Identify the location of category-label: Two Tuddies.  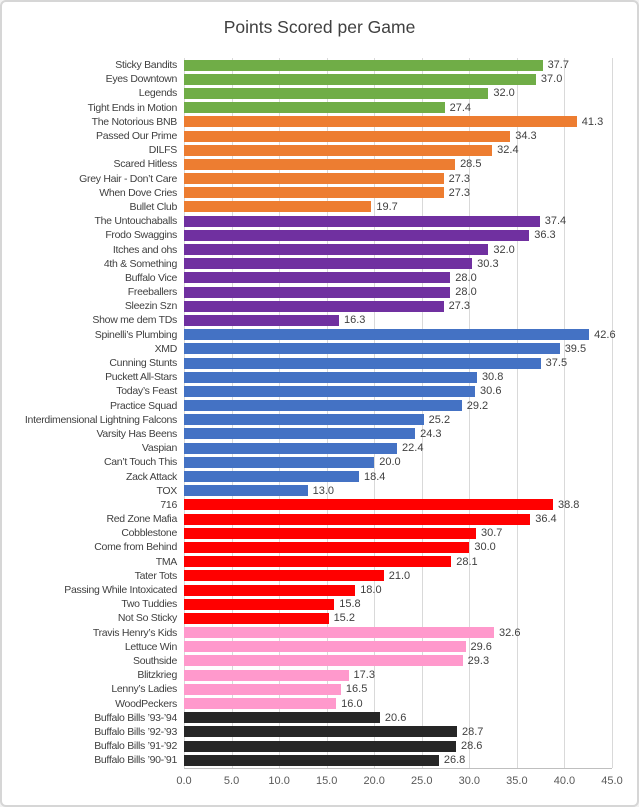
(149, 604).